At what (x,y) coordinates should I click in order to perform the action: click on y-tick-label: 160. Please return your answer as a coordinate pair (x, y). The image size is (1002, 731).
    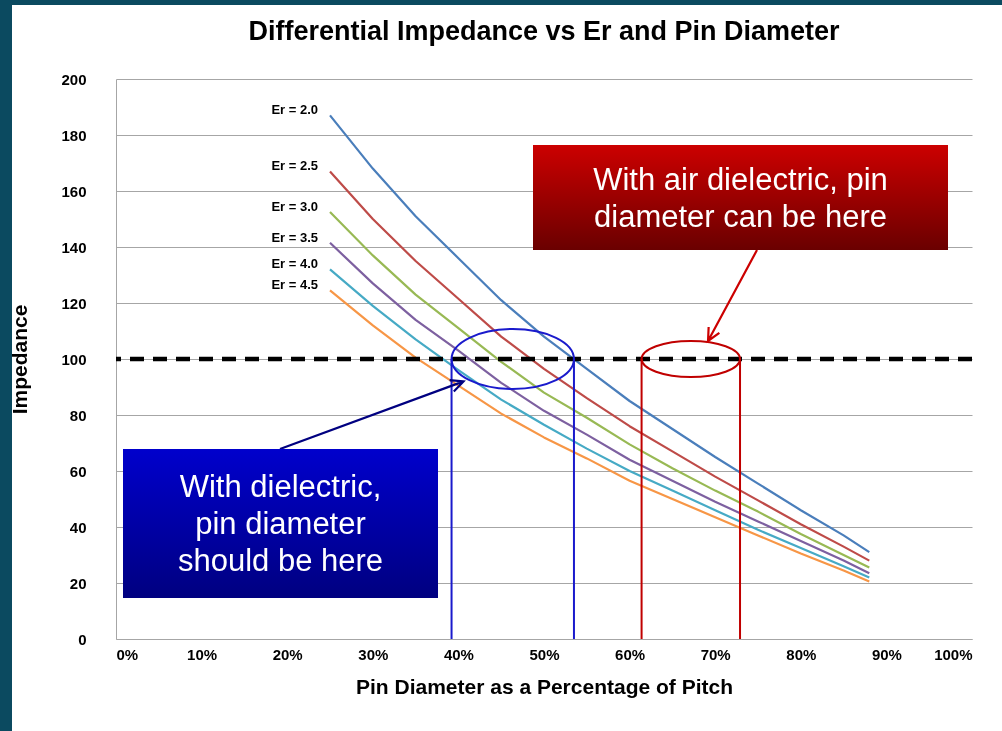
    Looking at the image, I should click on (74, 191).